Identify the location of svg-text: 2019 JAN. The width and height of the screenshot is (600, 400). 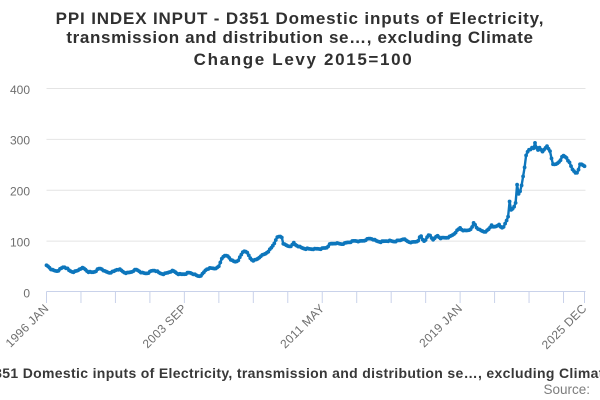
(440, 325).